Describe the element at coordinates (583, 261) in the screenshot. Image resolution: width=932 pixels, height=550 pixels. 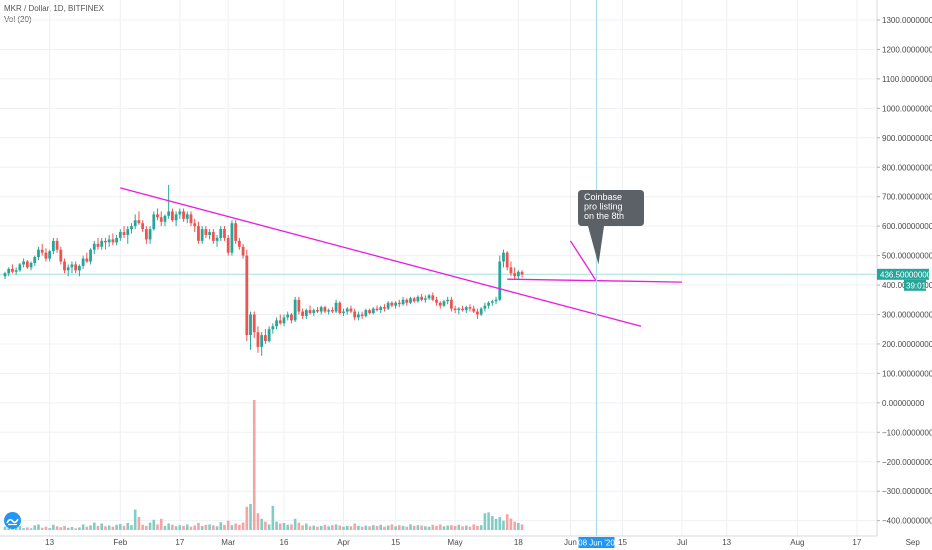
I see `trendline-breakout-triangle-top` at that location.